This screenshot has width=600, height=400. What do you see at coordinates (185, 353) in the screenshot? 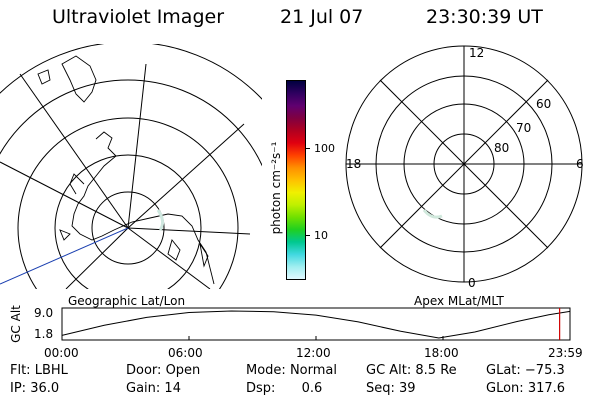
I see `orbit-xtick-label-1: 06:00` at bounding box center [185, 353].